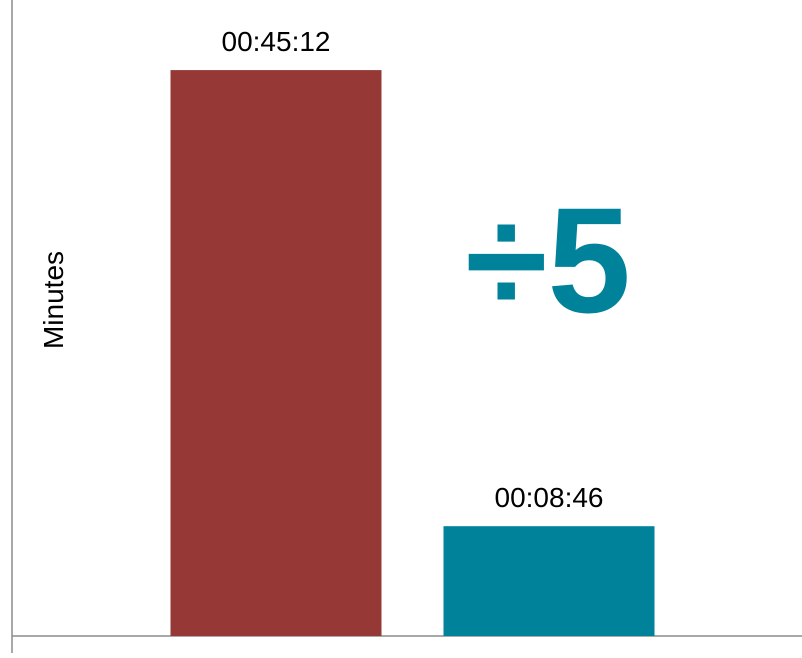 The width and height of the screenshot is (802, 658). Describe the element at coordinates (276, 41) in the screenshot. I see `data-label-1: 00:45:12` at that location.